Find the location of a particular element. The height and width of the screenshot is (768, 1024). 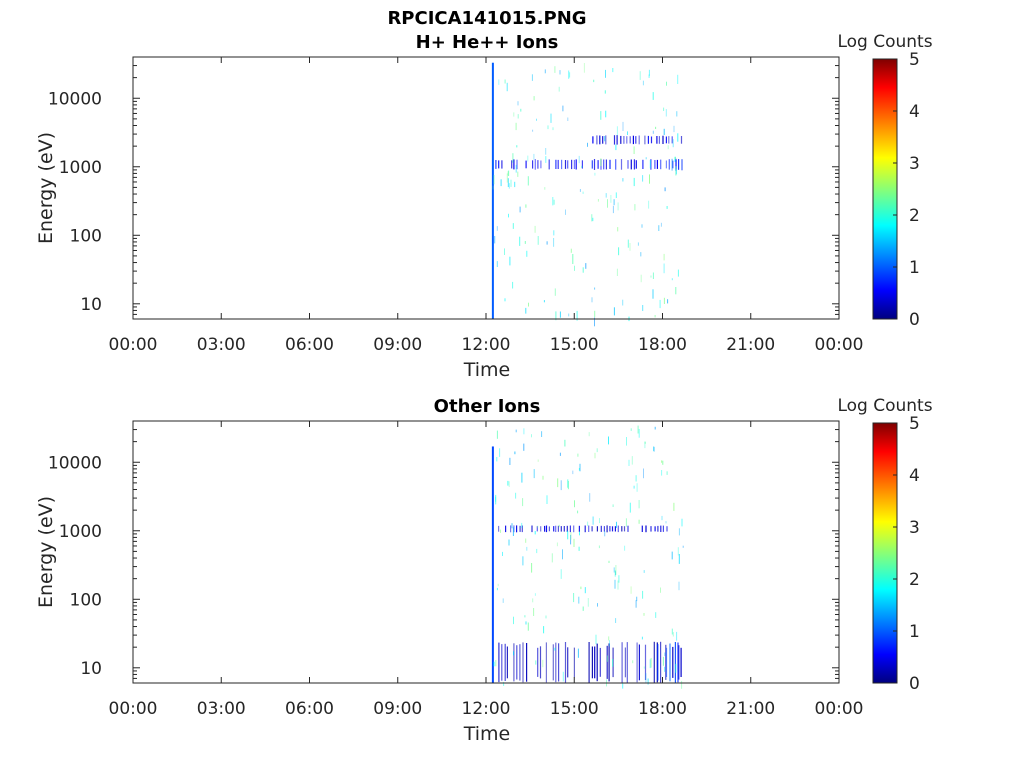

x-tick-label: 15:00 is located at coordinates (574, 345).